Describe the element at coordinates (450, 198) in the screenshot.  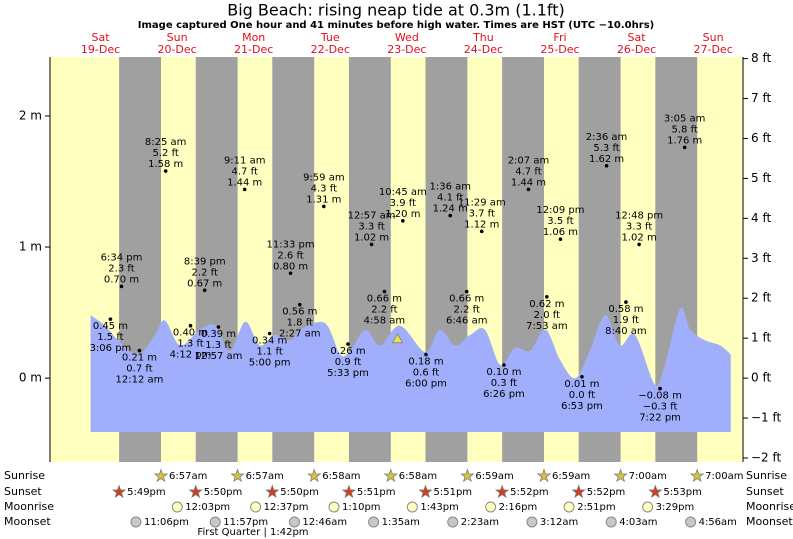
I see `tide-extreme-label: 4.1 ft` at that location.